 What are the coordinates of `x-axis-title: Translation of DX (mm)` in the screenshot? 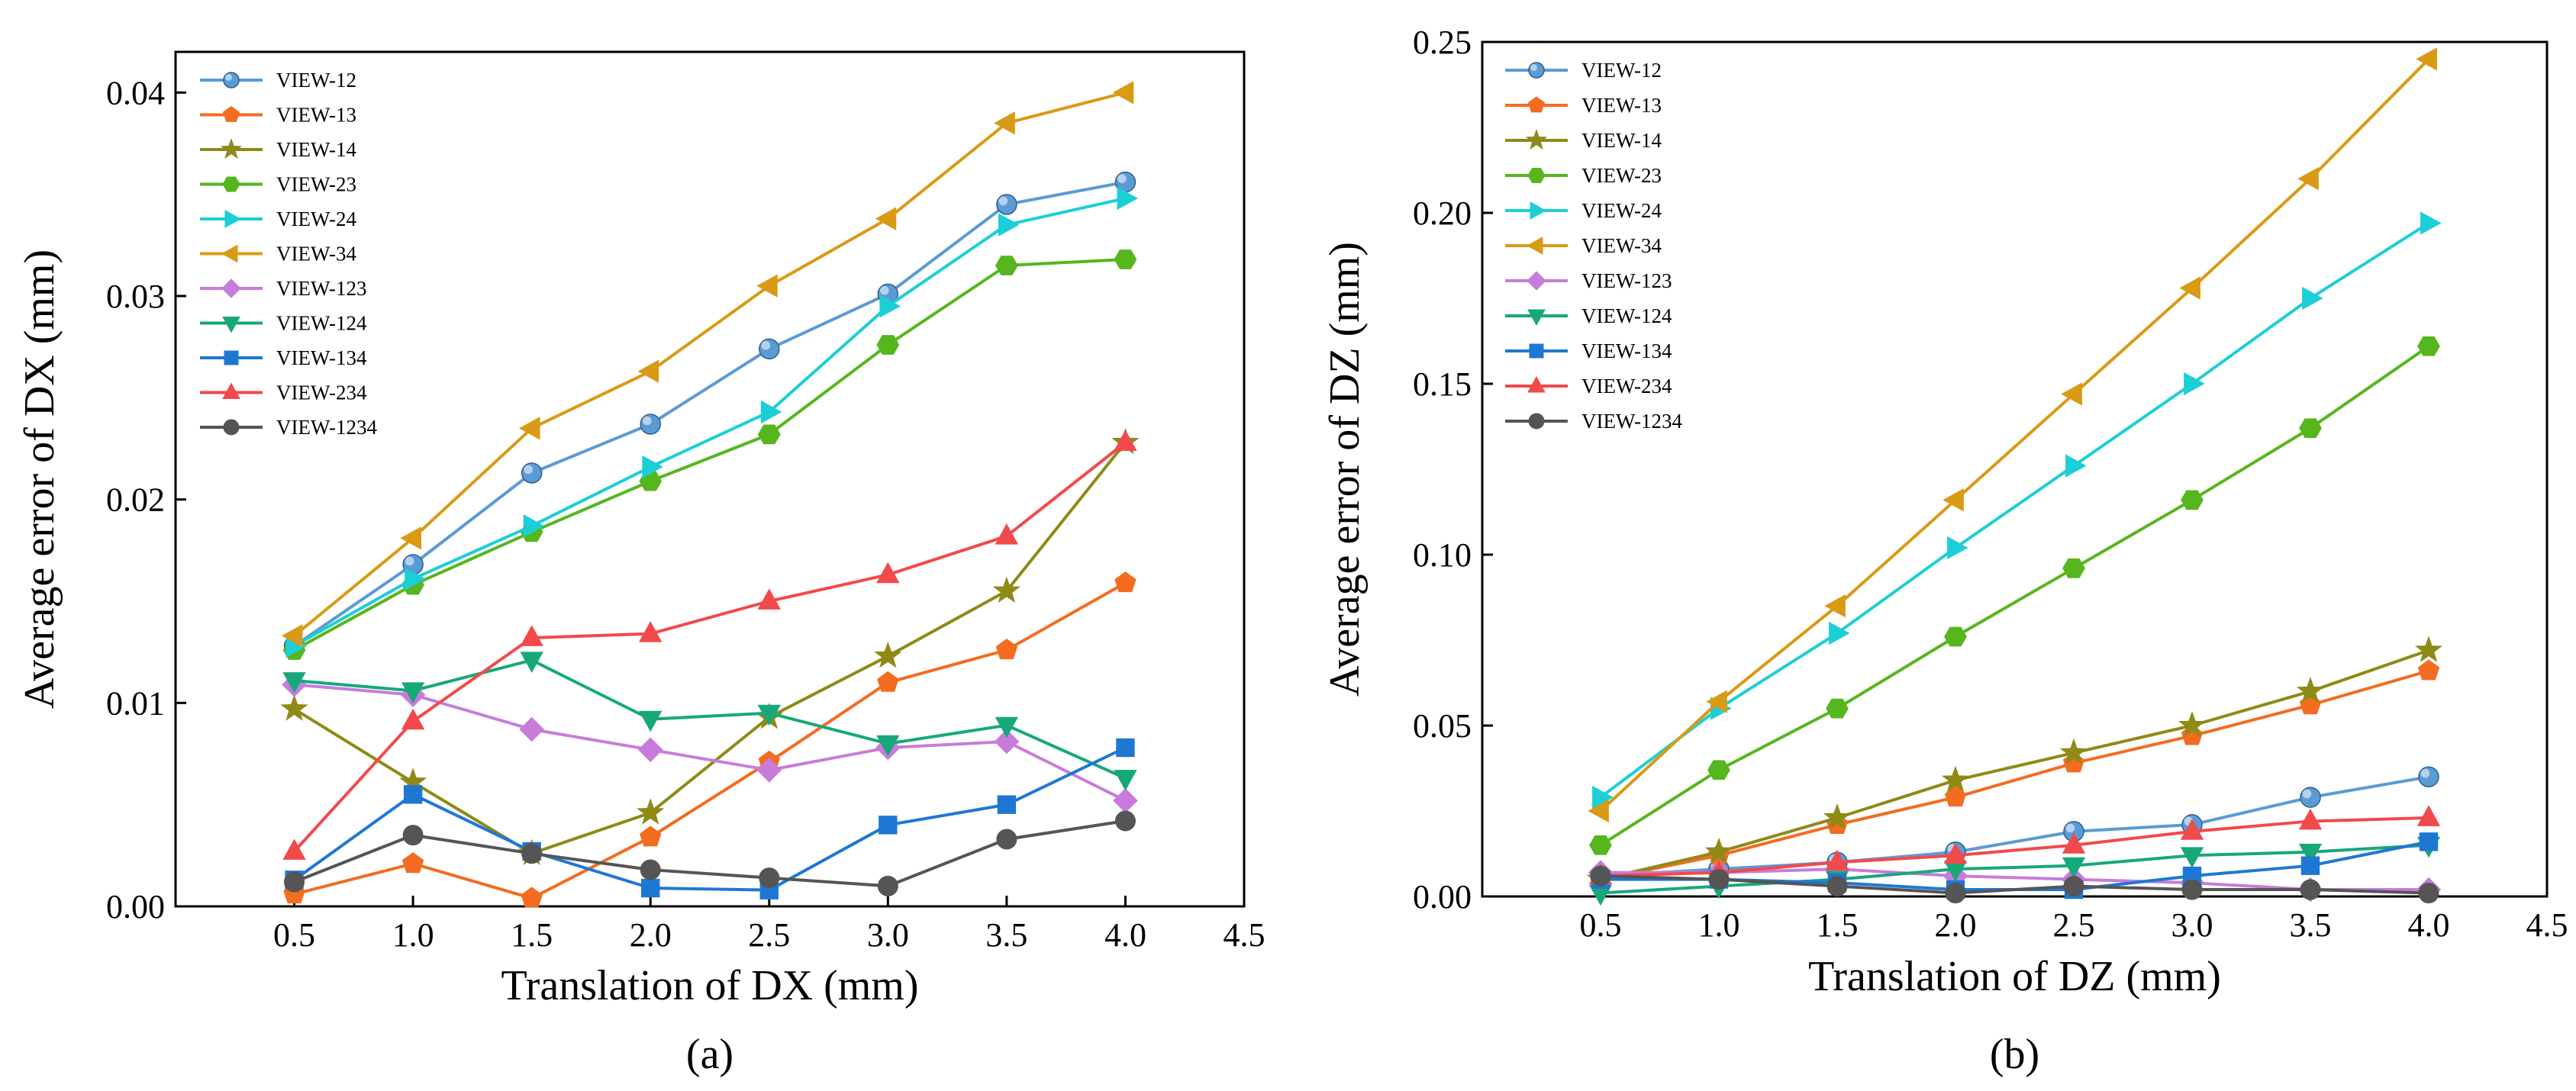 It's located at (710, 986).